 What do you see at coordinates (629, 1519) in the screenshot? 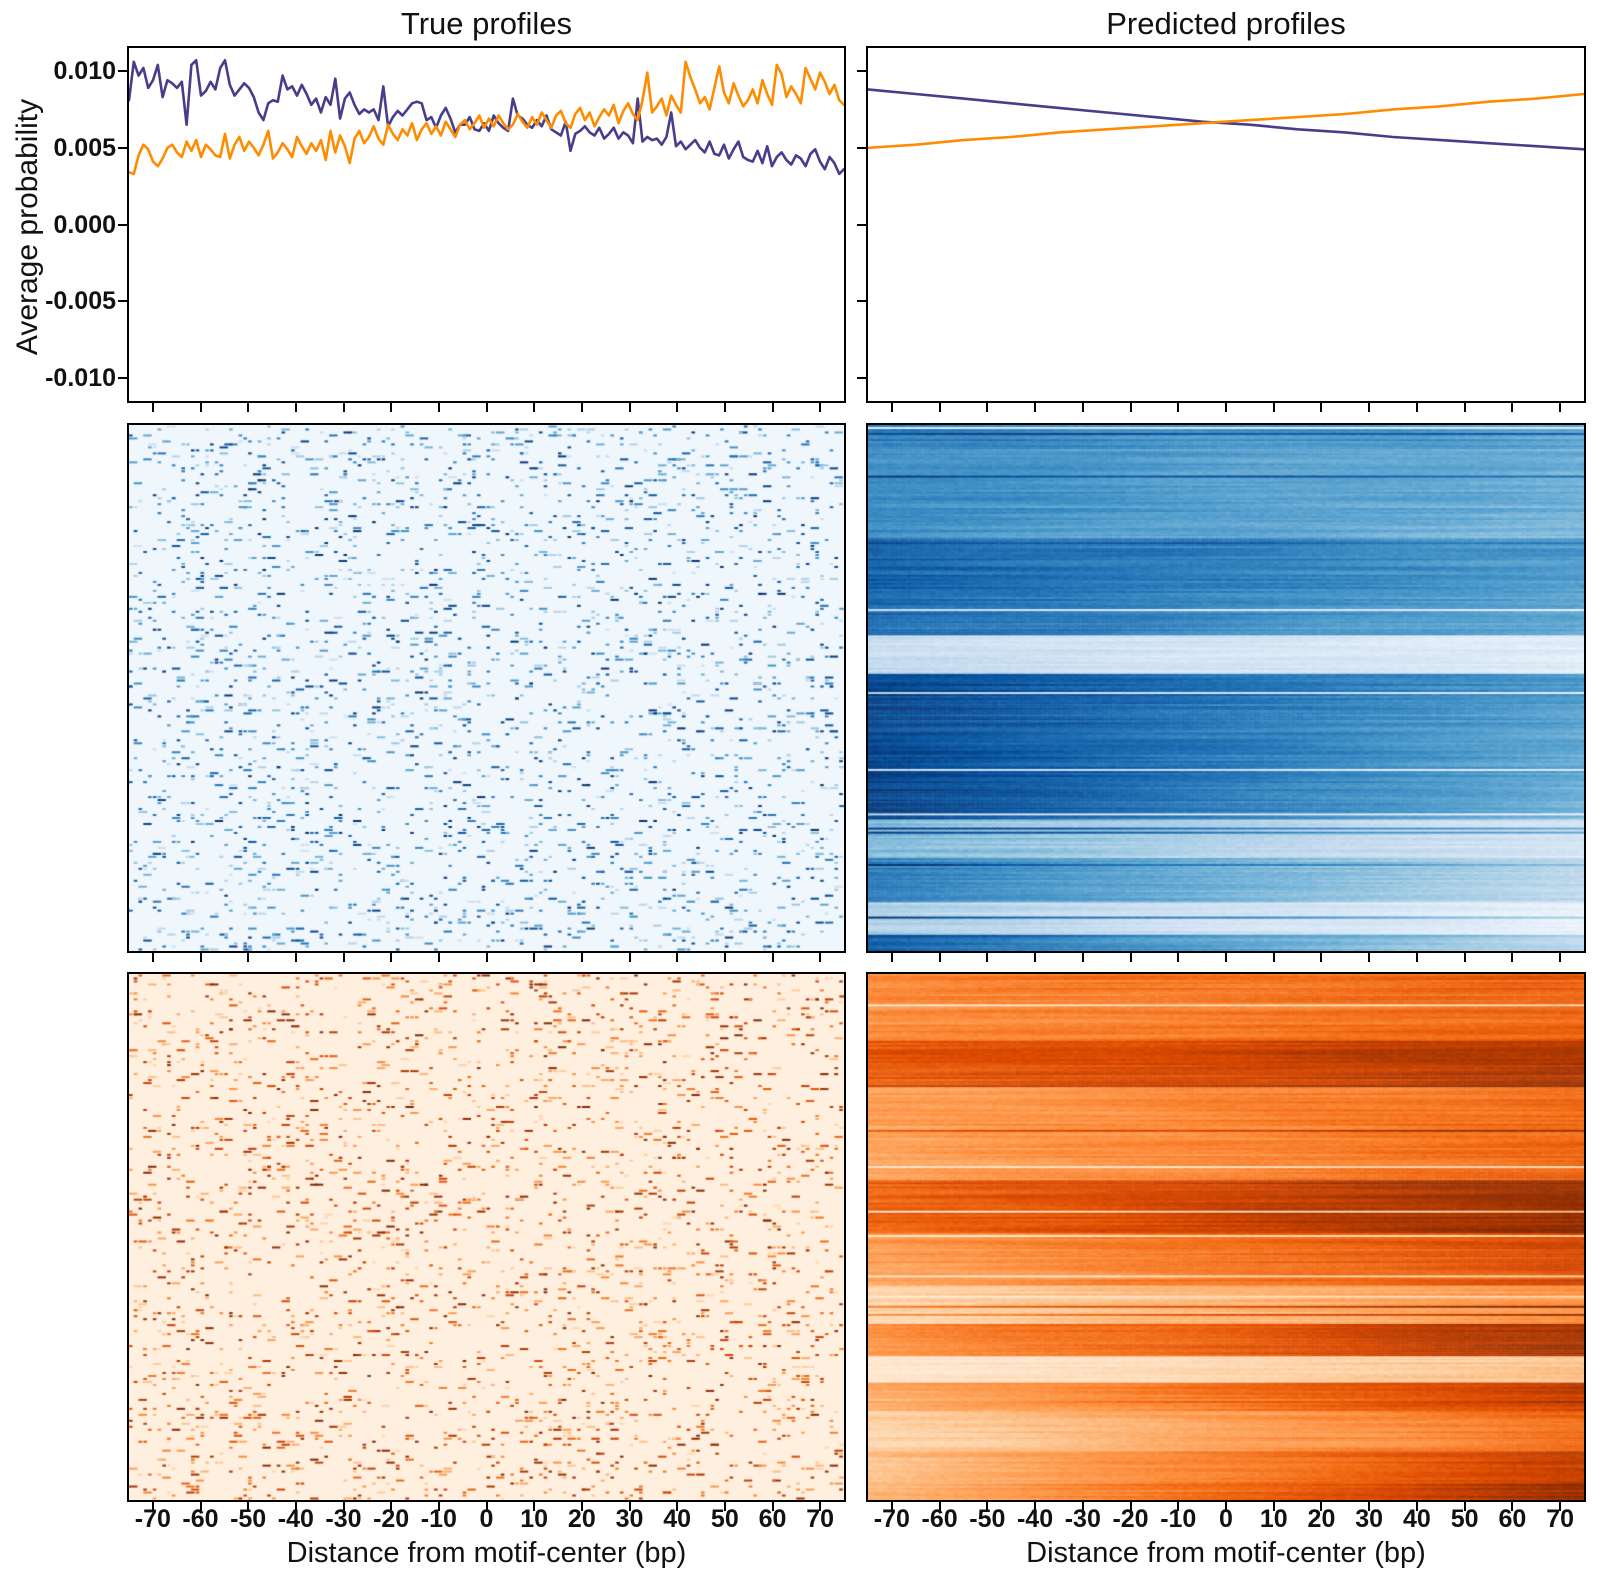
I see `x-tick-label: 30` at bounding box center [629, 1519].